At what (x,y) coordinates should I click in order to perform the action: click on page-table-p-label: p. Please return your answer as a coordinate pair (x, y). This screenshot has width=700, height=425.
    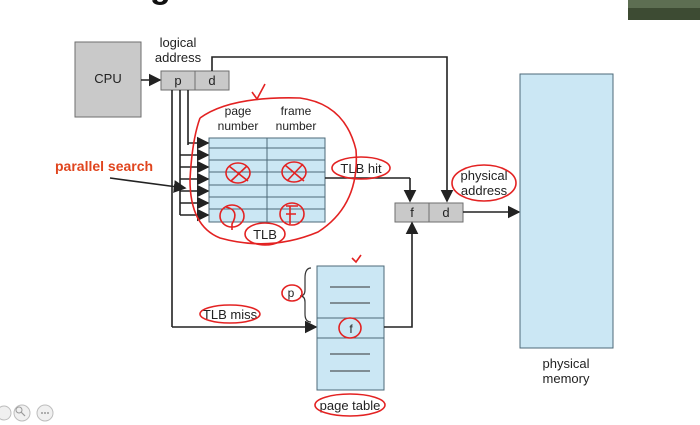
    Looking at the image, I should click on (291, 293).